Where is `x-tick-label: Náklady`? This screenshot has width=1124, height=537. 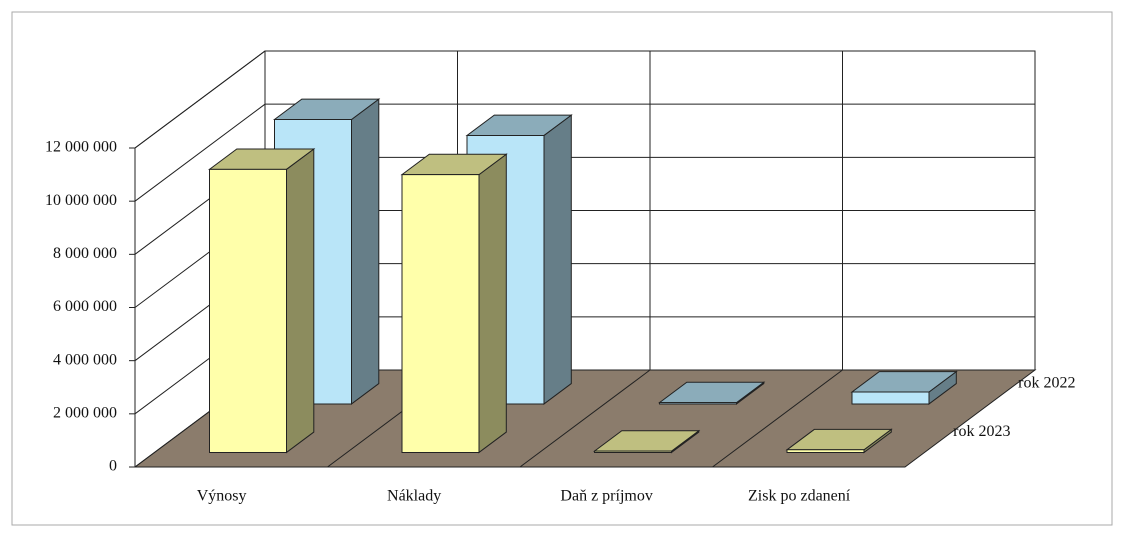 x-tick-label: Náklady is located at coordinates (414, 496).